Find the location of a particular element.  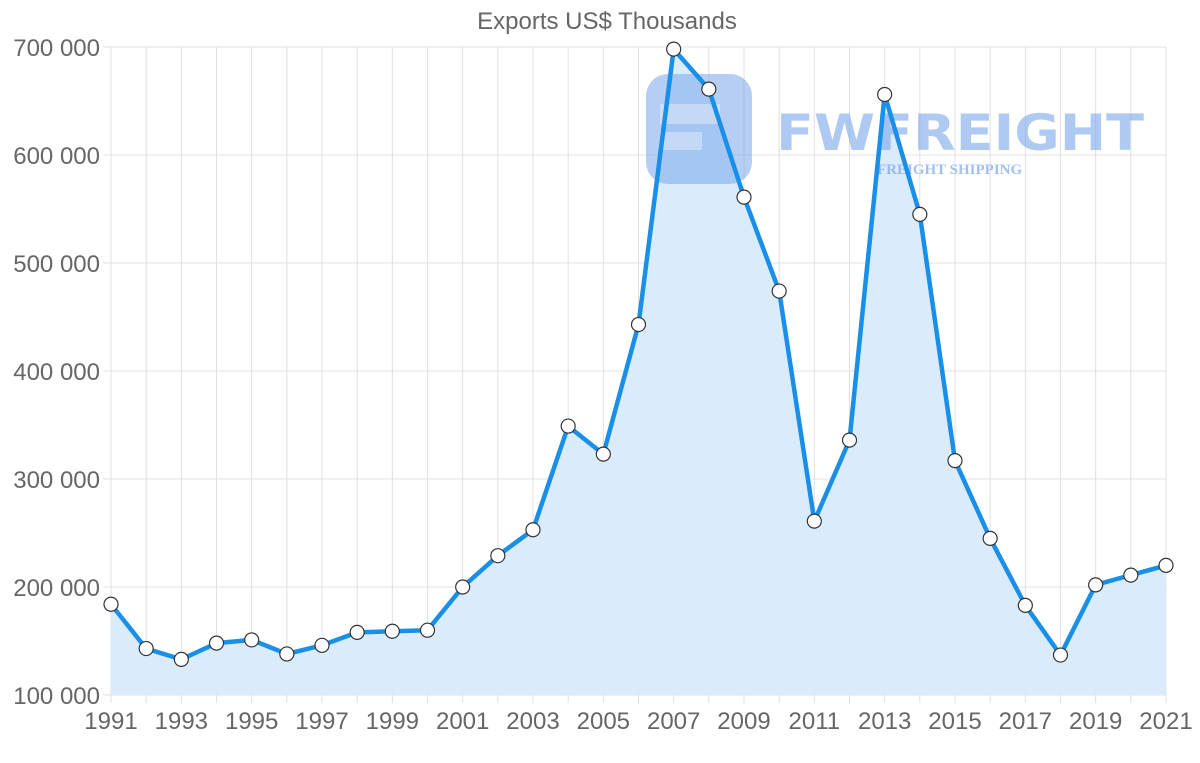

data-point-2004 is located at coordinates (568, 426).